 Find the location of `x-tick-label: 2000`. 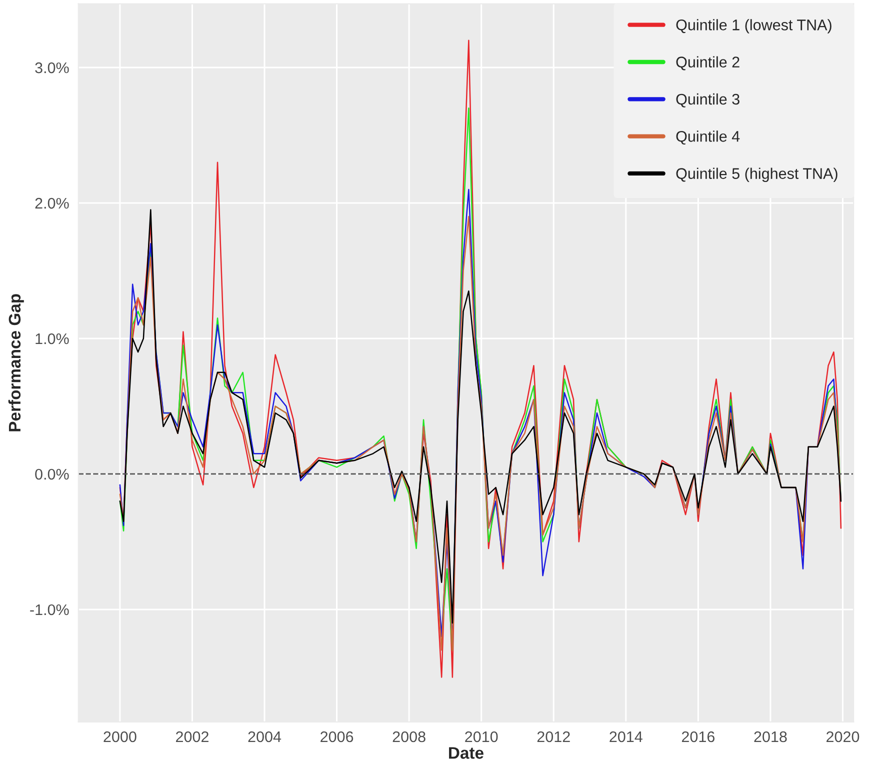

x-tick-label: 2000 is located at coordinates (120, 736).